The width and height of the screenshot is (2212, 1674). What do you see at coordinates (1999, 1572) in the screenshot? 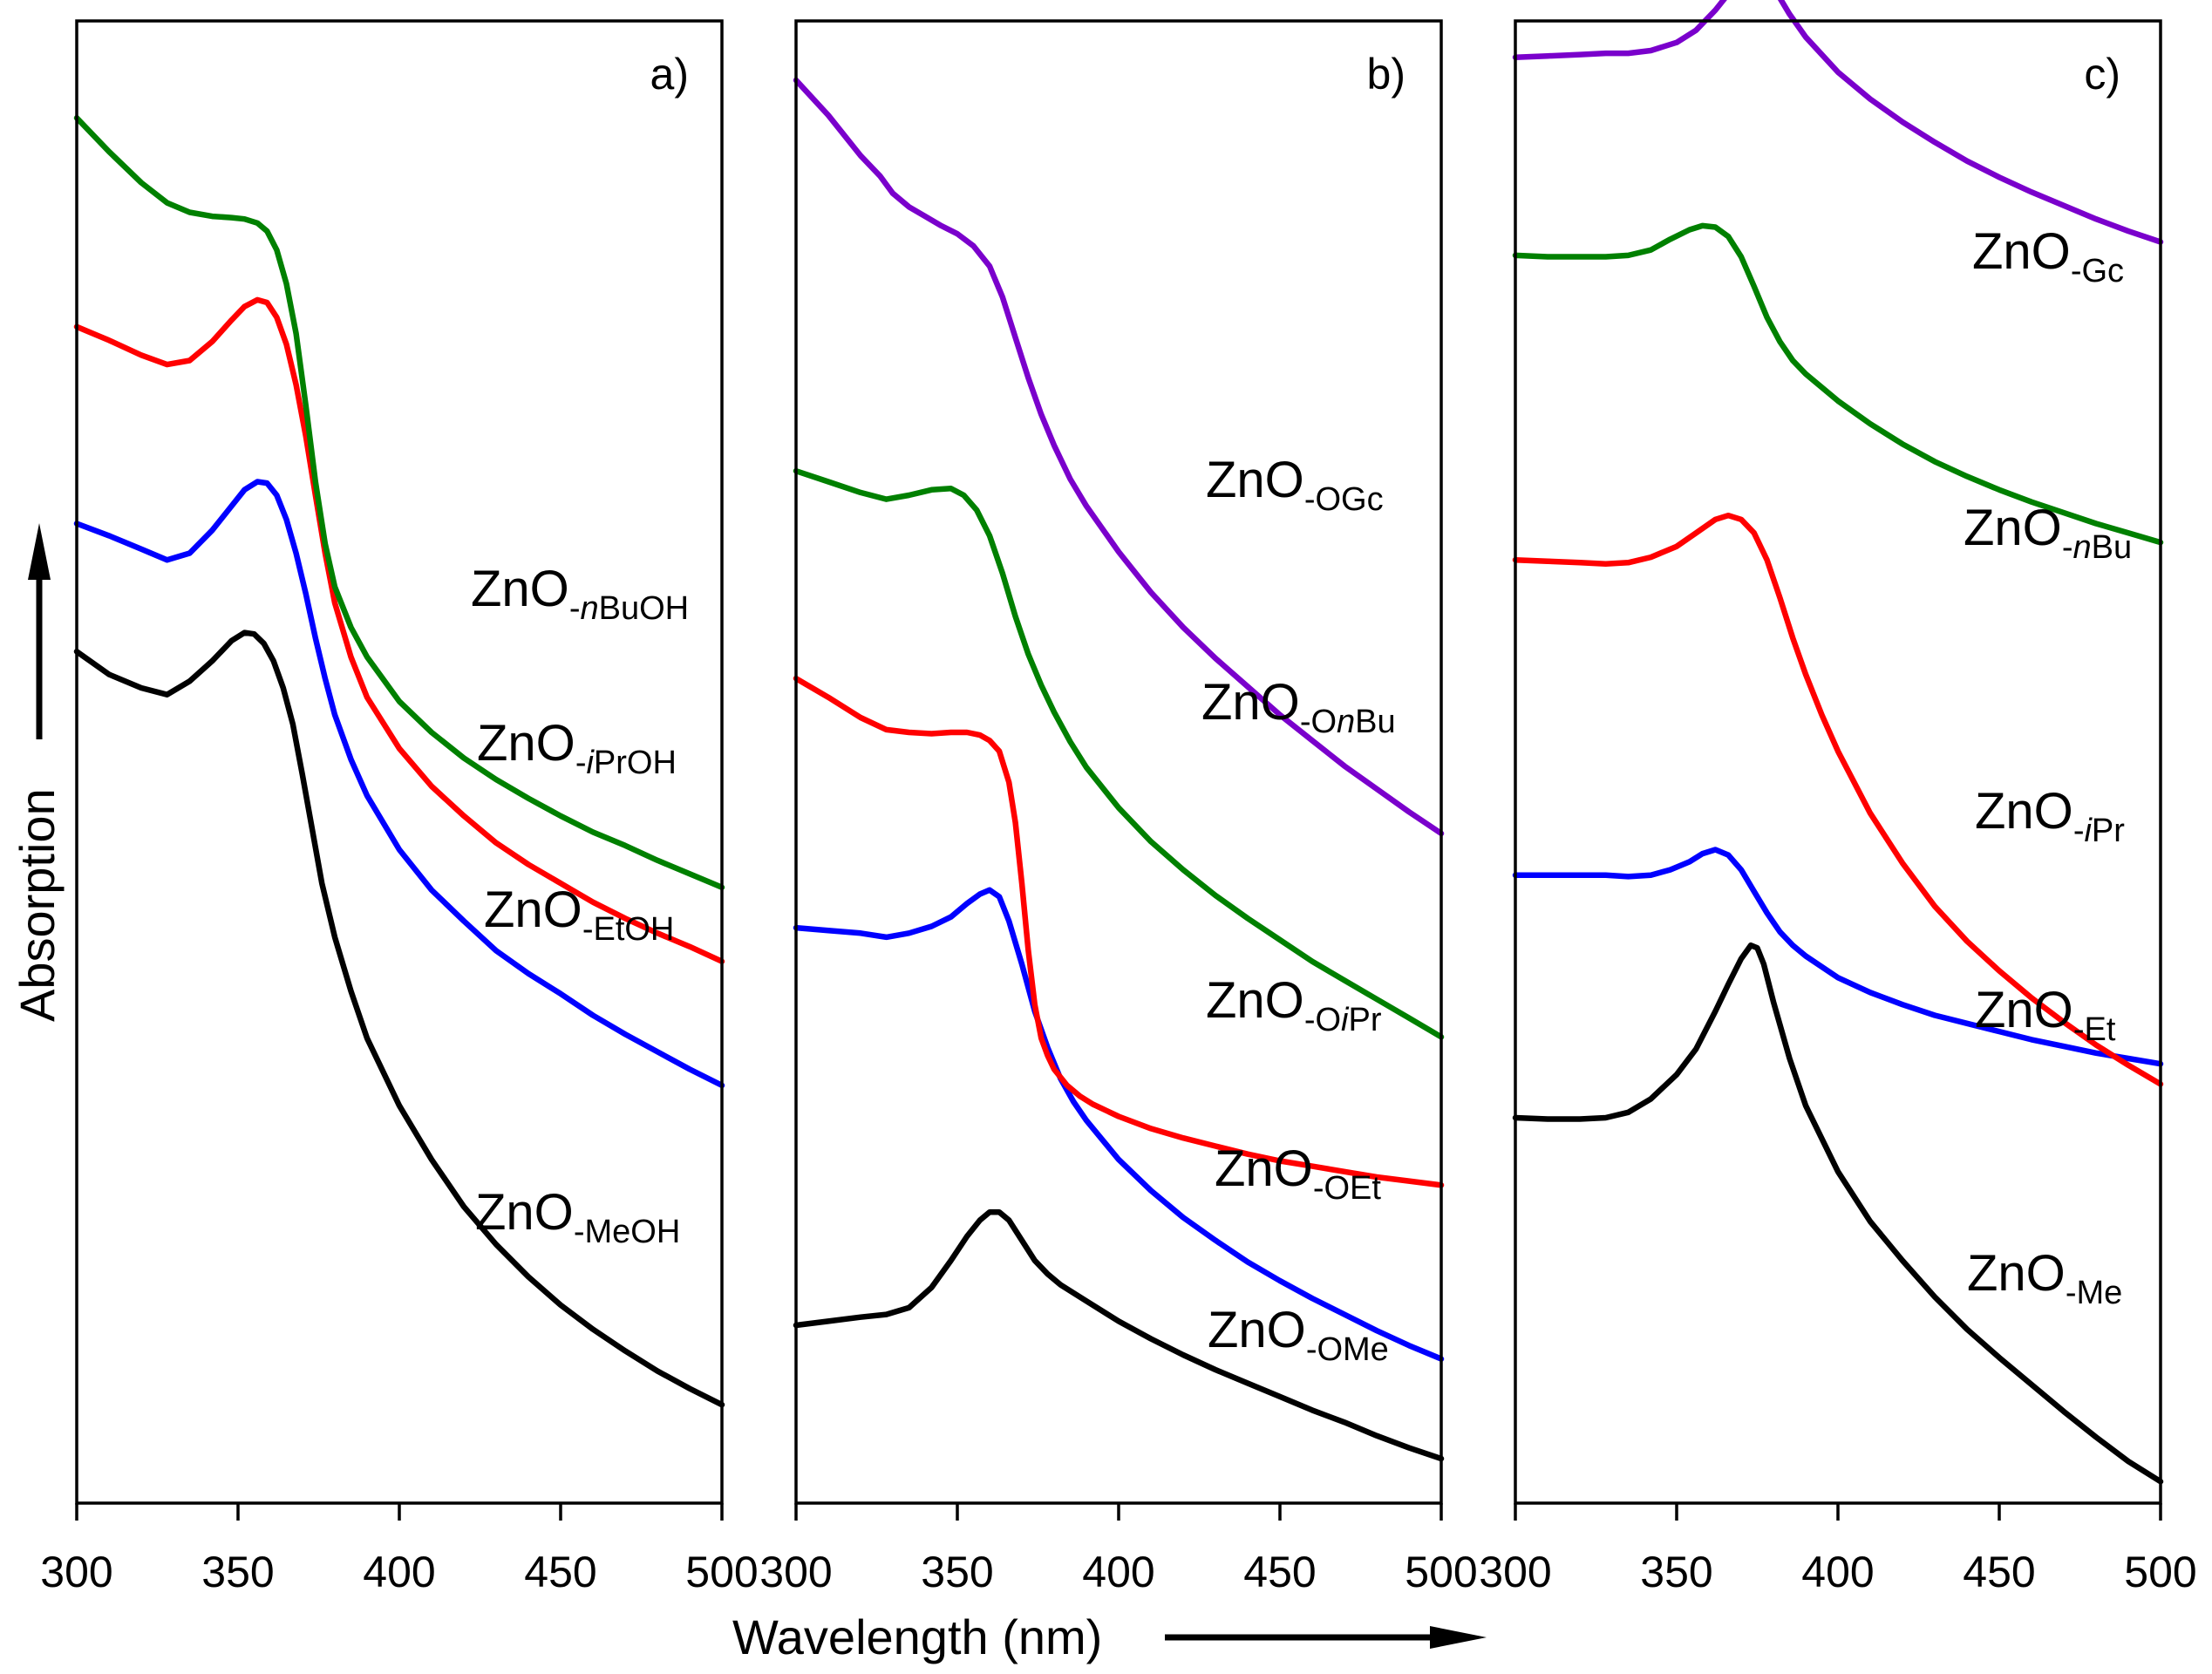
I see `panel-c-tick-label-450: 450` at bounding box center [1999, 1572].